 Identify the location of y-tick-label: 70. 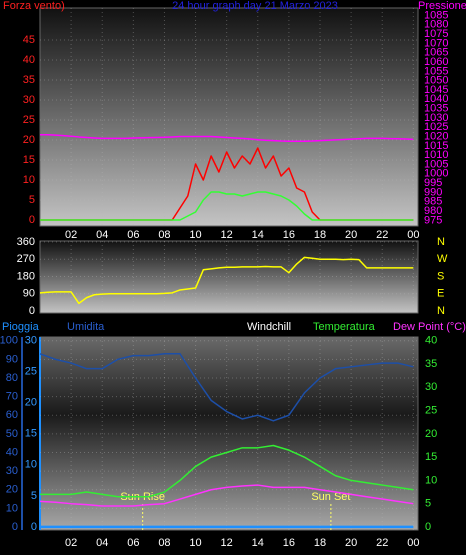
(12, 397).